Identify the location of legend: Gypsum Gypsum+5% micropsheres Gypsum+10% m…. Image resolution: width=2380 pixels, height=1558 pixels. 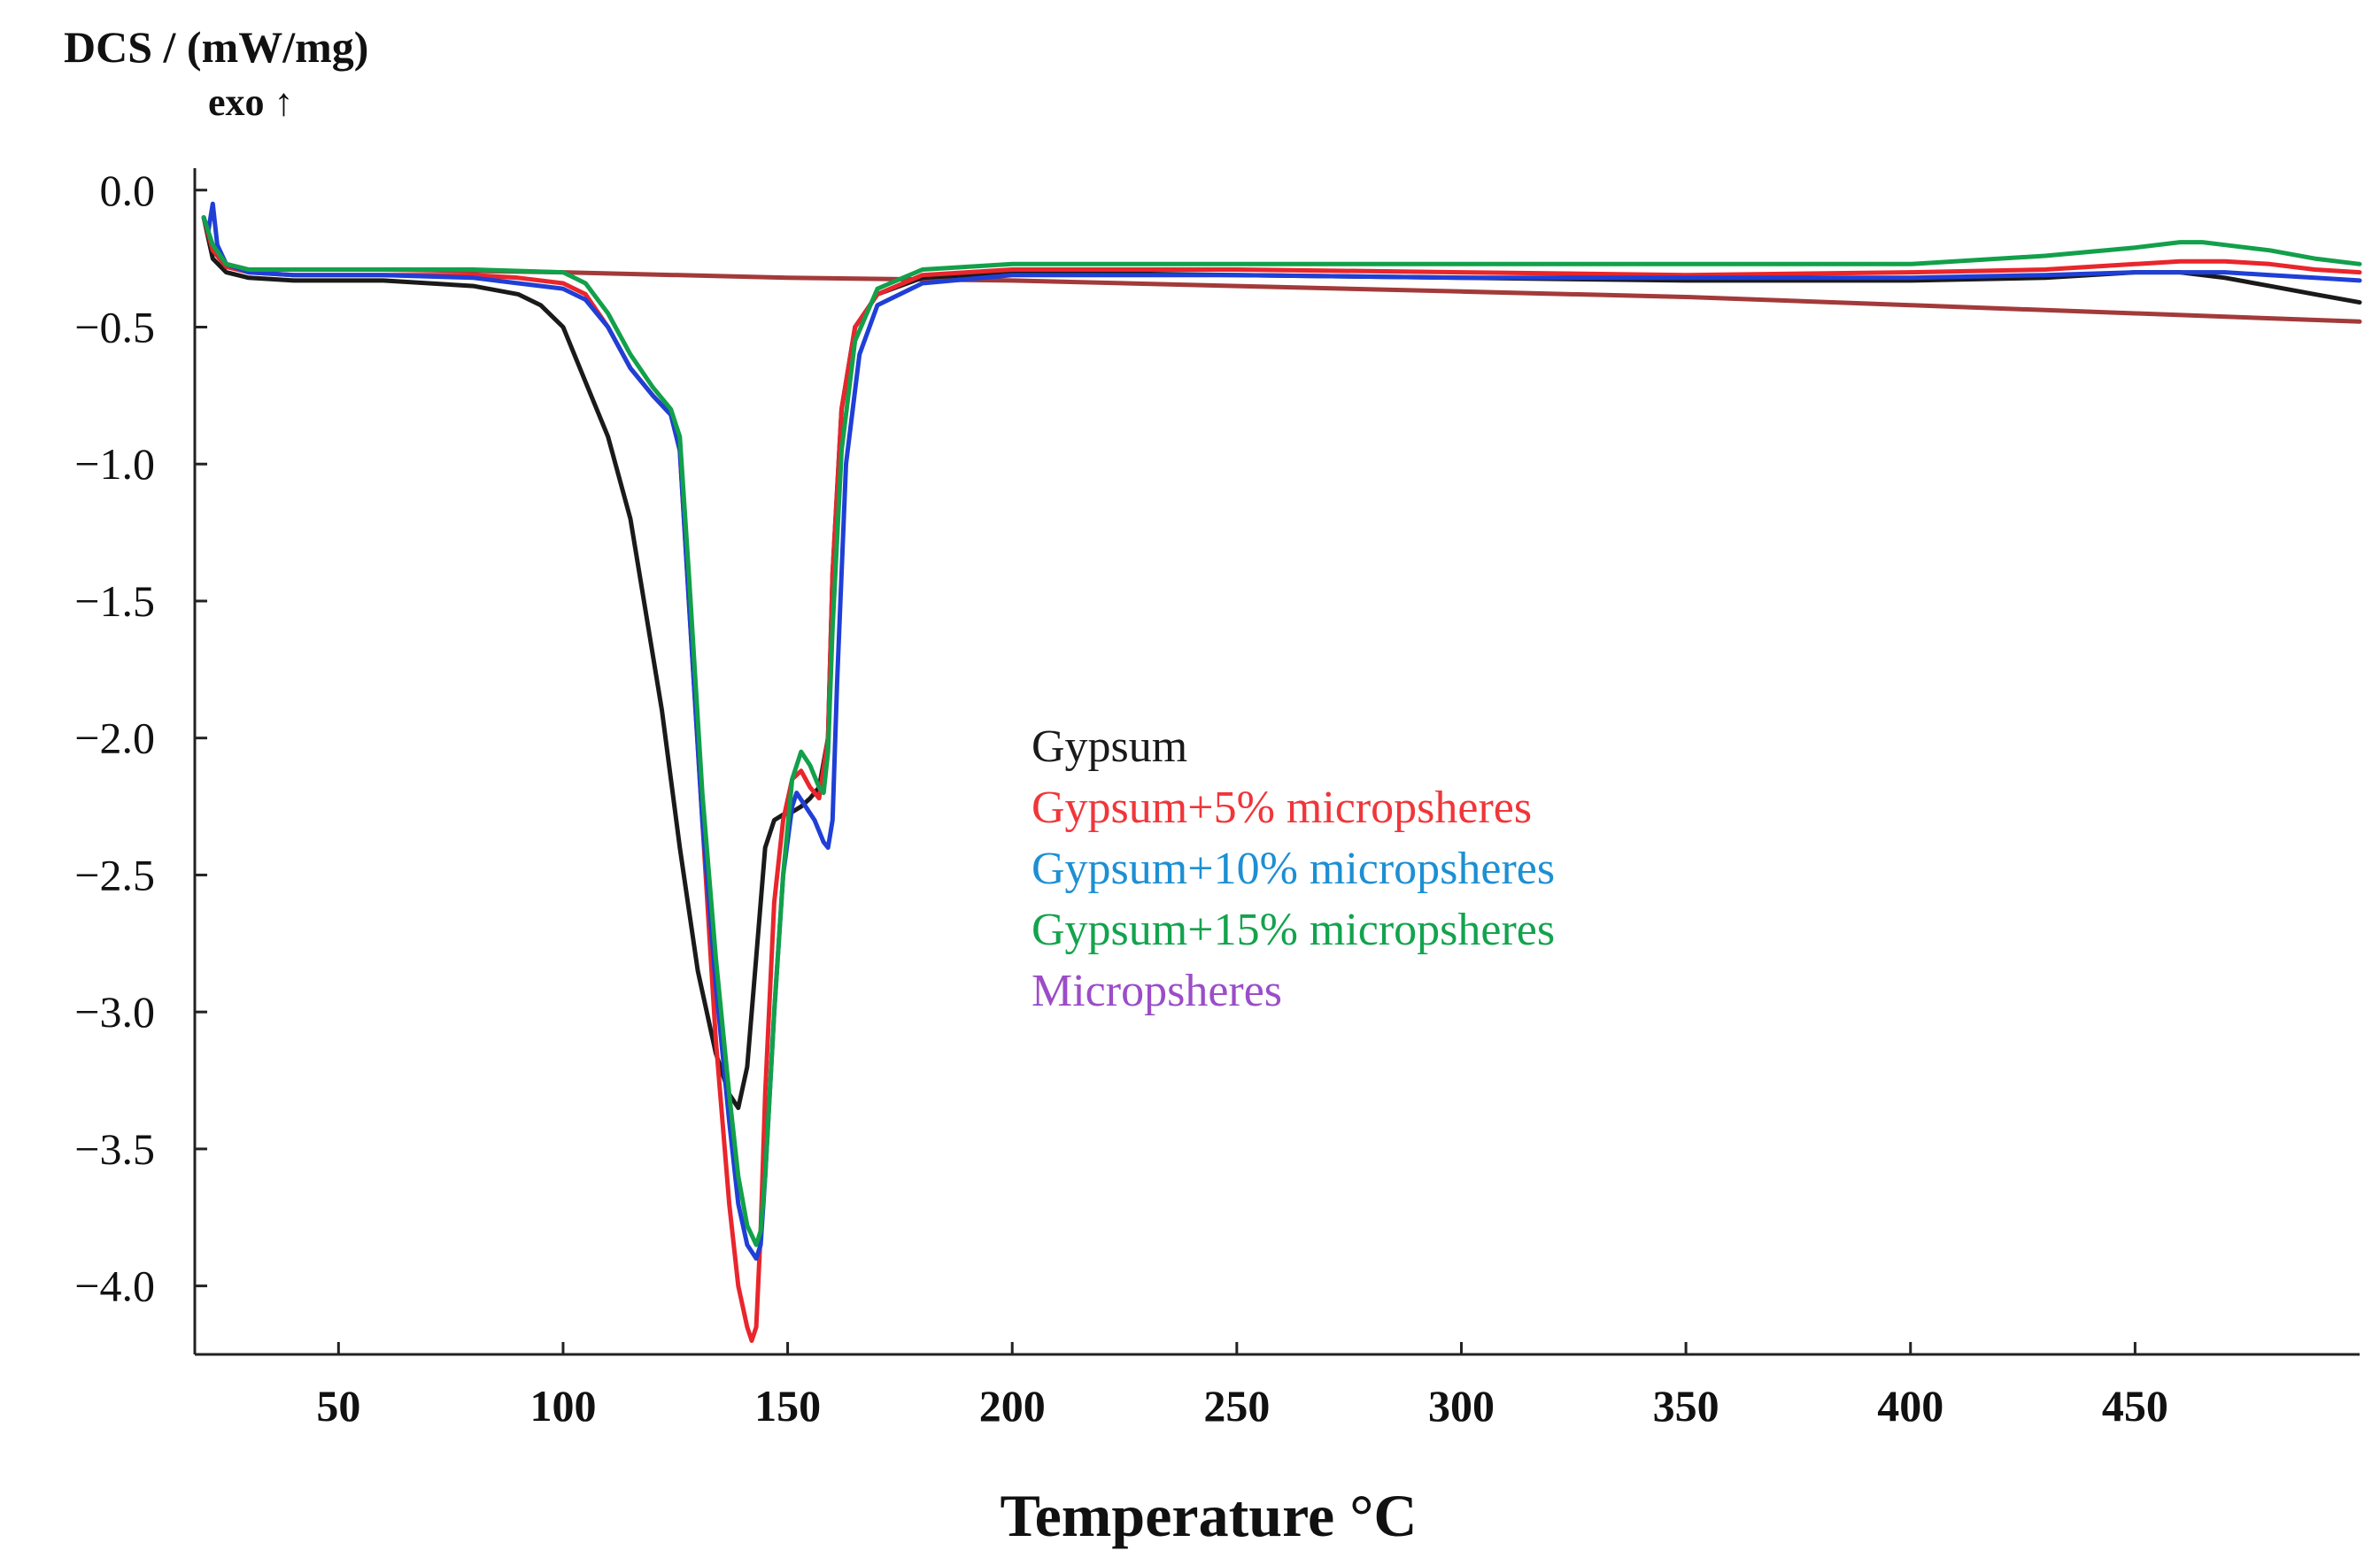
(1293, 868).